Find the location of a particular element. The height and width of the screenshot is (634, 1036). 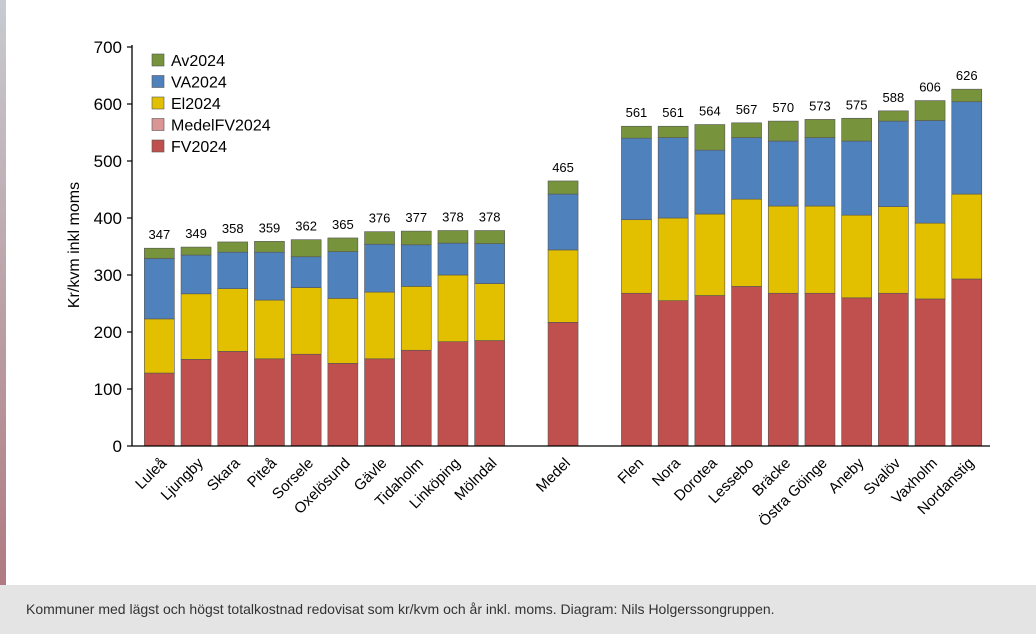

total-label: 362 is located at coordinates (306, 226).